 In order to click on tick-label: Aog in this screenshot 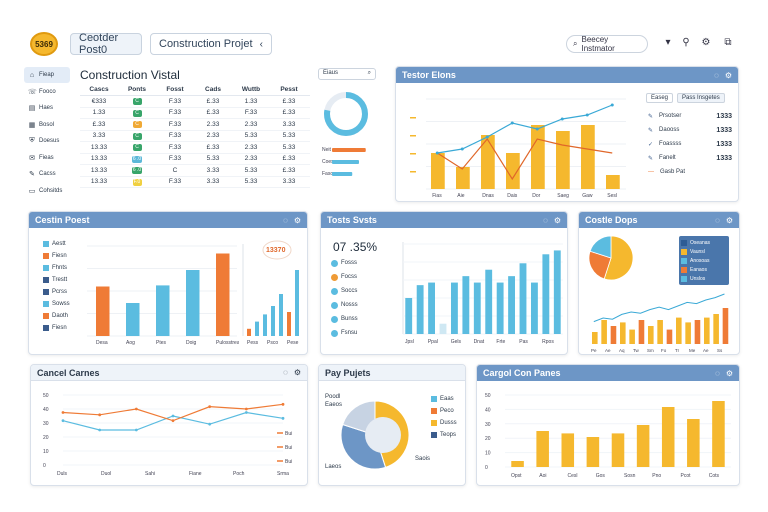, I will do `click(130, 343)`.